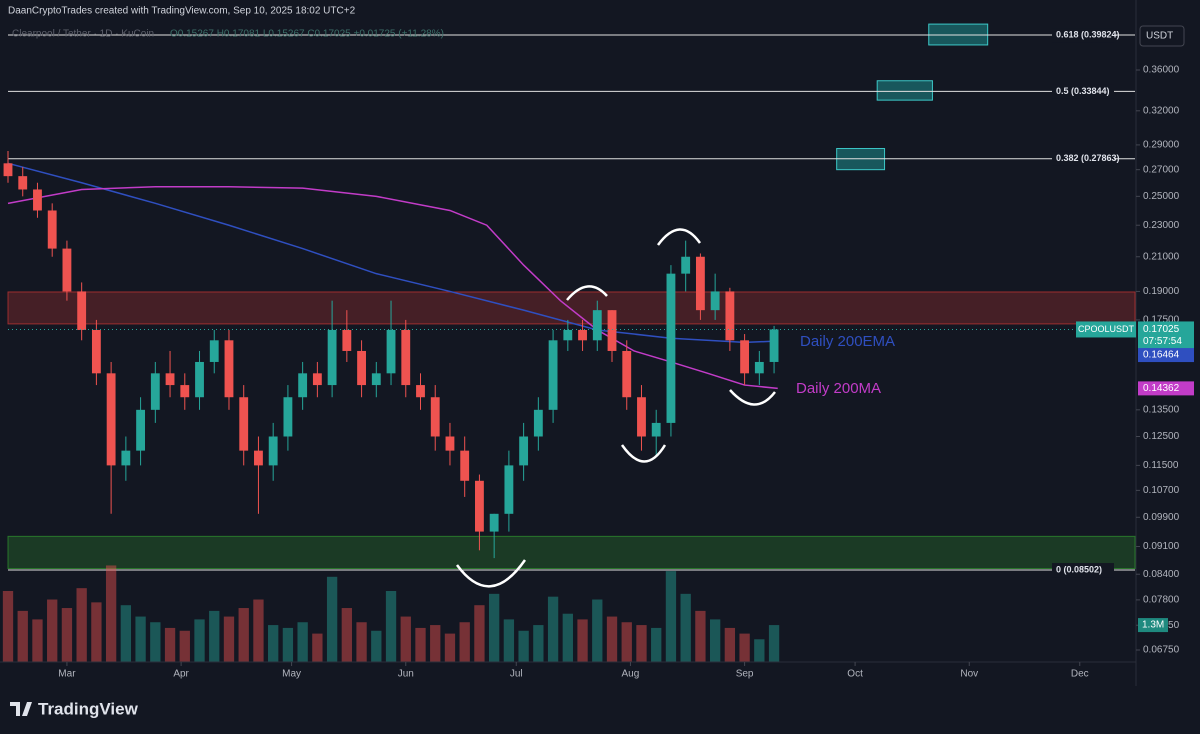  I want to click on fib-label: 0.5 (0.33844), so click(1083, 91).